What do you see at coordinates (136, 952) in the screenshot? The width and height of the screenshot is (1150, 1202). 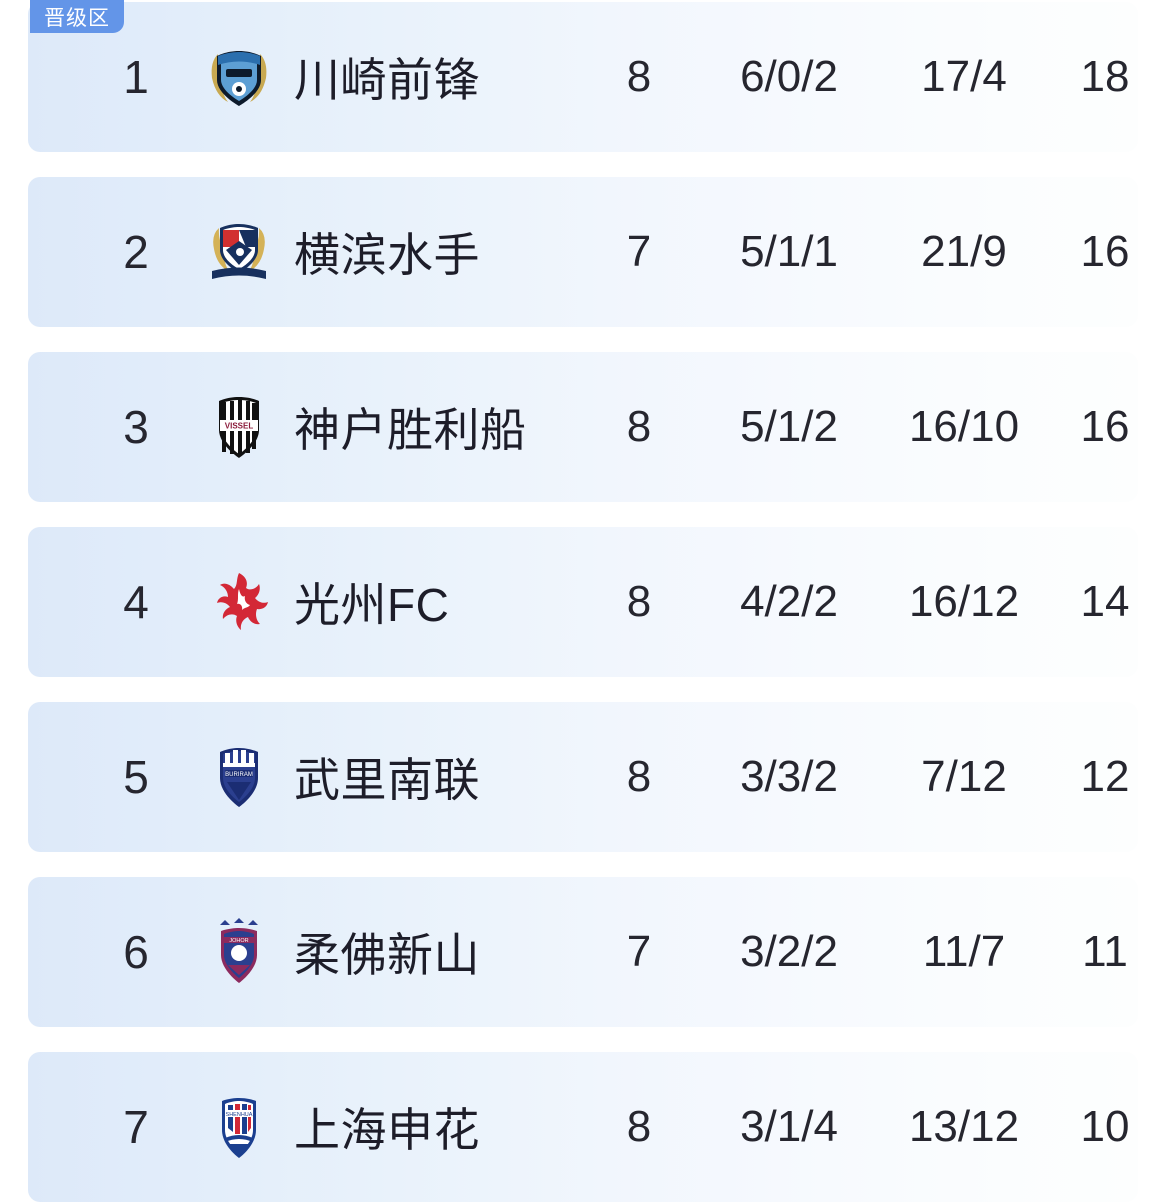 I see `rank-cell: 6` at bounding box center [136, 952].